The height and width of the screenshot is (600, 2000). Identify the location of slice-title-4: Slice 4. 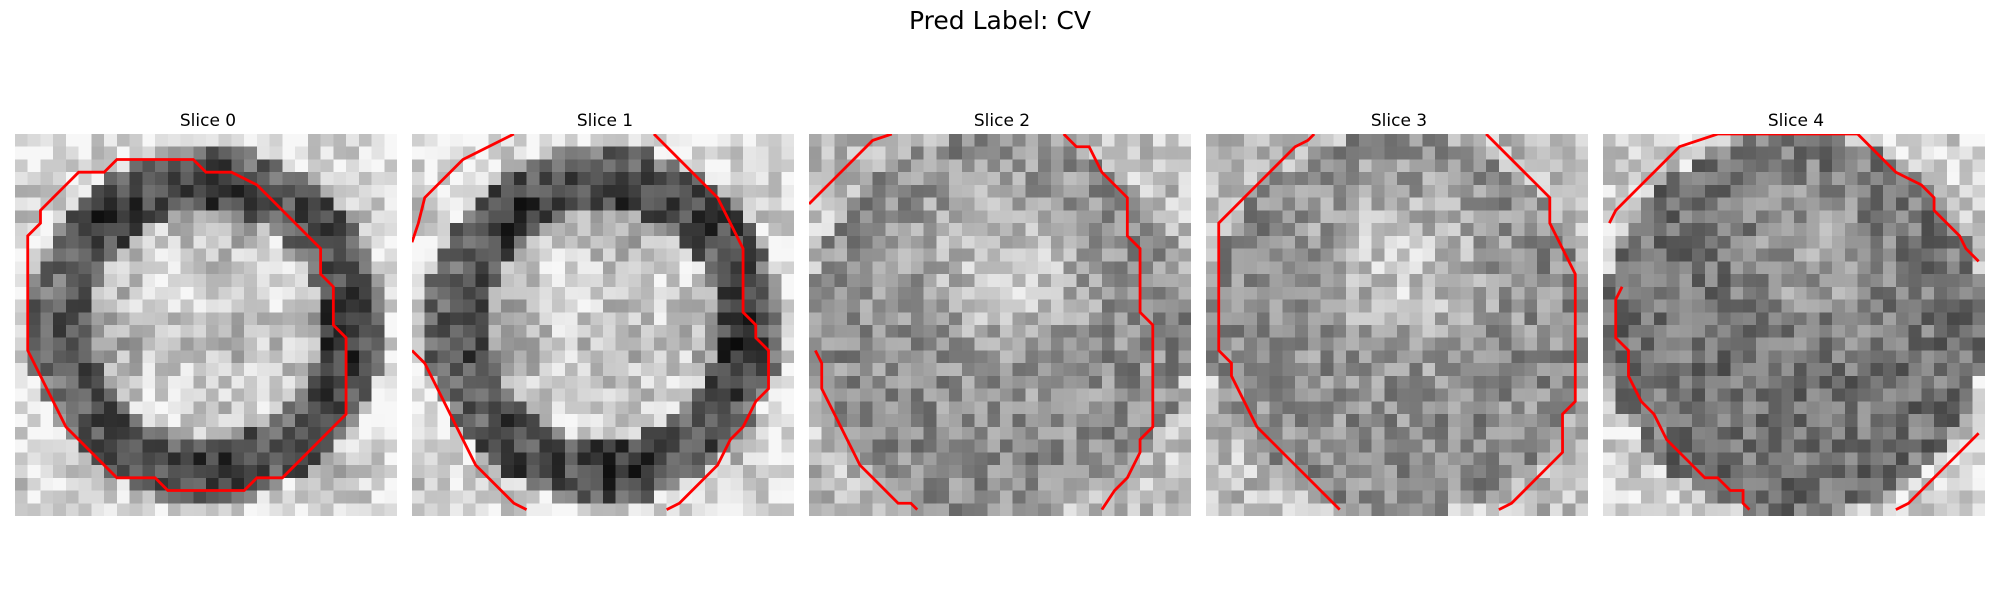
(1796, 121).